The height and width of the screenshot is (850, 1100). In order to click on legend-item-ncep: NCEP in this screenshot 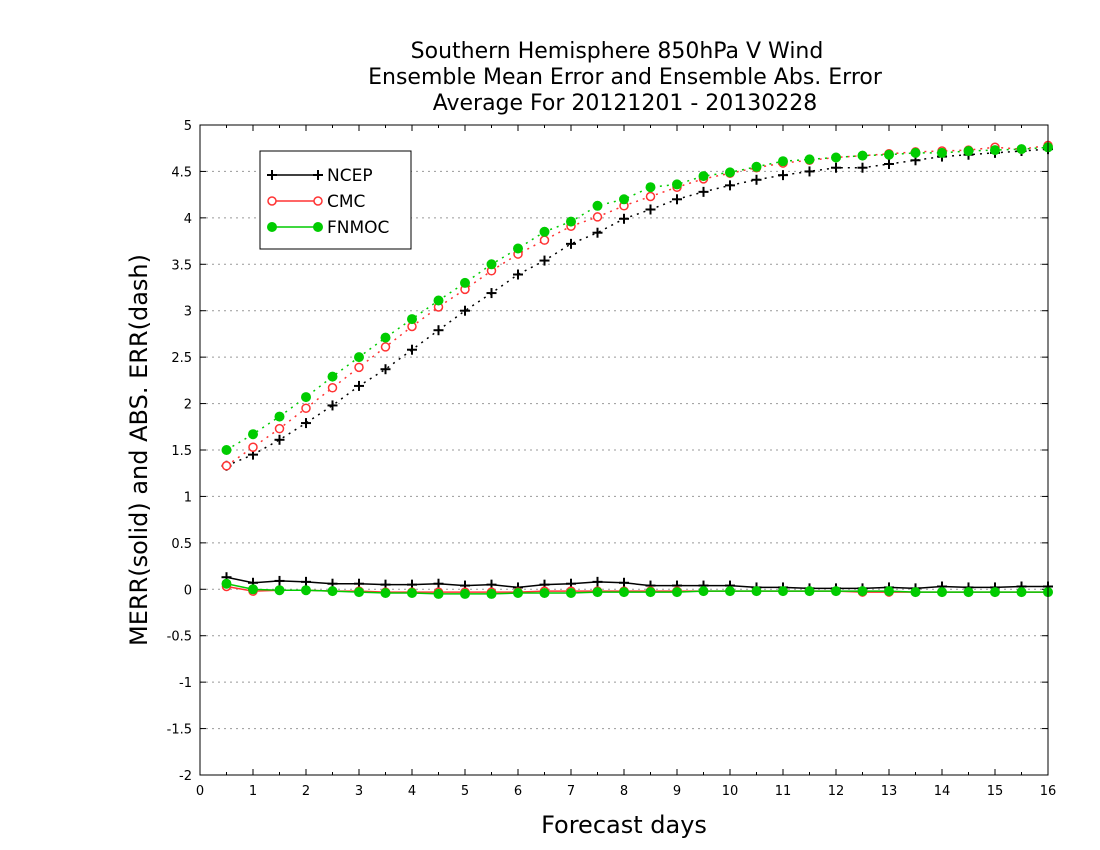, I will do `click(320, 176)`.